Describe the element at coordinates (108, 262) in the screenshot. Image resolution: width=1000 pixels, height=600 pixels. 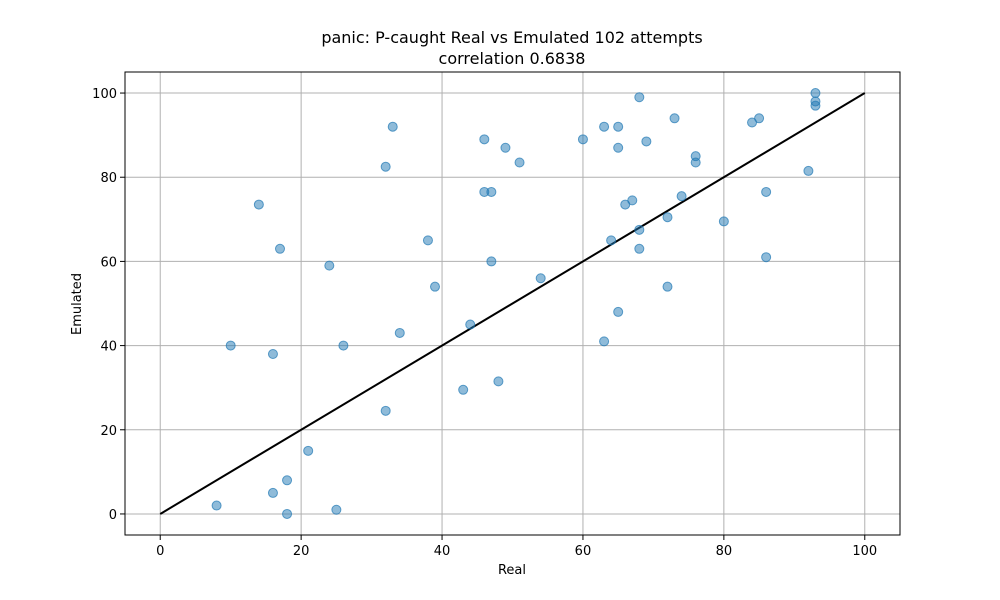
I see `y-tick-label: 60` at that location.